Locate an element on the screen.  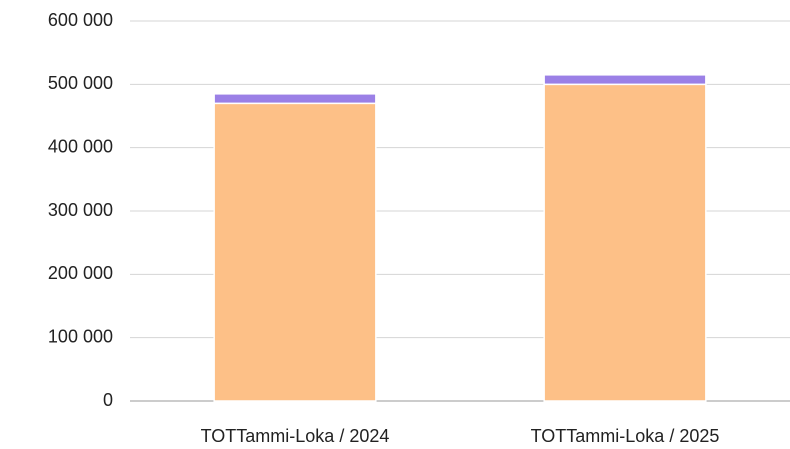
y-tick-label: 0 is located at coordinates (108, 400).